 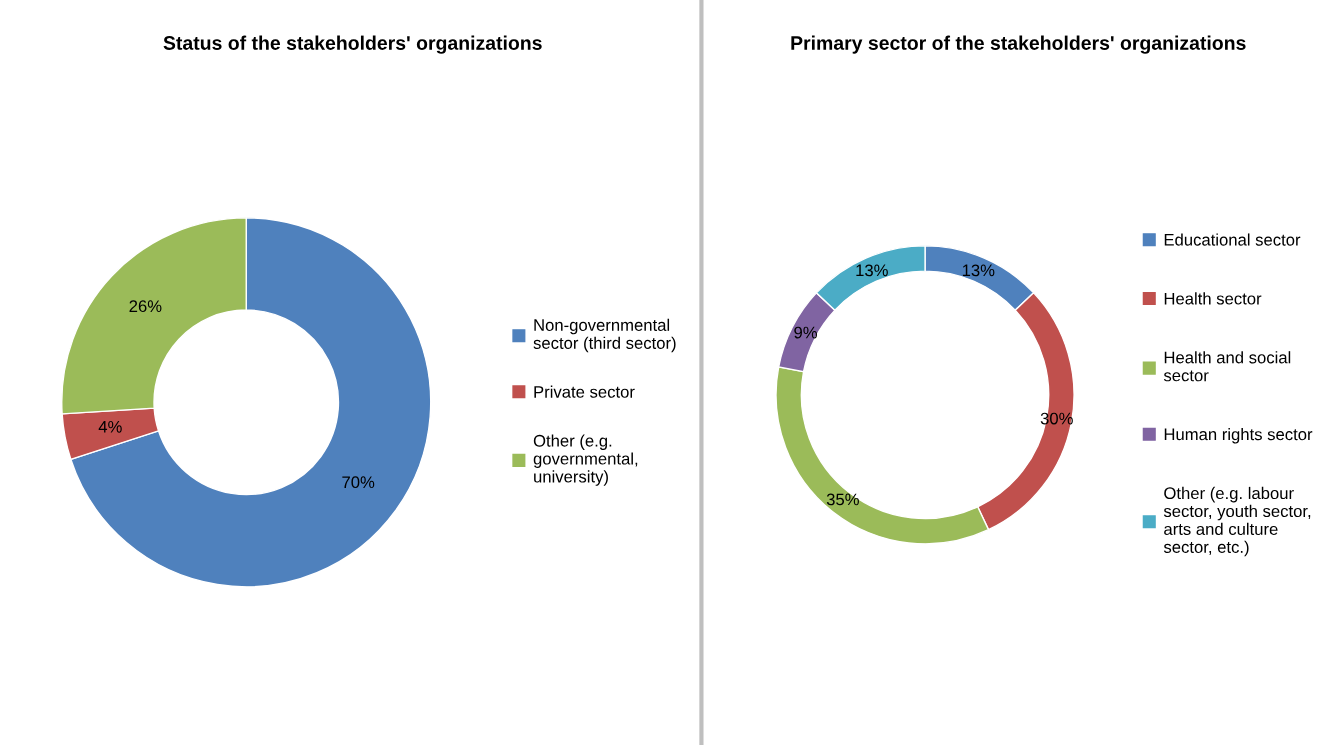 What do you see at coordinates (110, 426) in the screenshot?
I see `data-label: 4%` at bounding box center [110, 426].